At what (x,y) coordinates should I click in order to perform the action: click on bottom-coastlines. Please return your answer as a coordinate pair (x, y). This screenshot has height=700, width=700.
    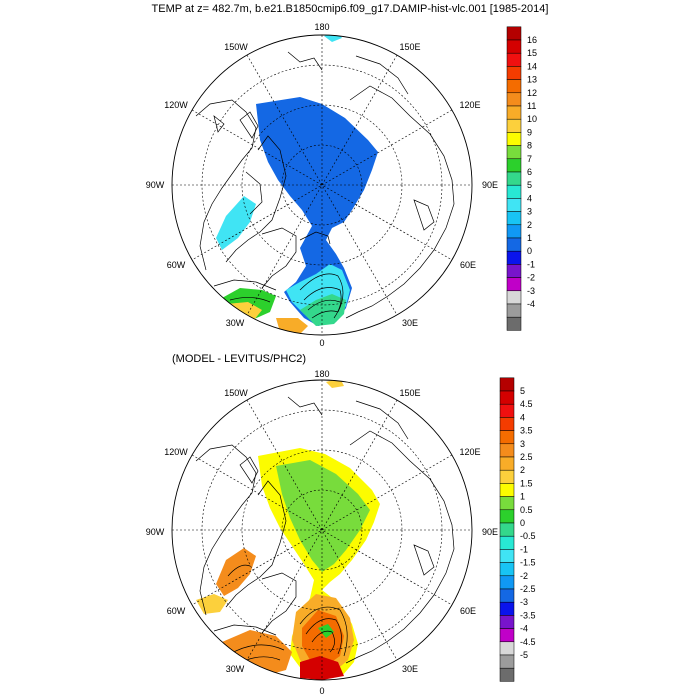
    Looking at the image, I should click on (325, 530).